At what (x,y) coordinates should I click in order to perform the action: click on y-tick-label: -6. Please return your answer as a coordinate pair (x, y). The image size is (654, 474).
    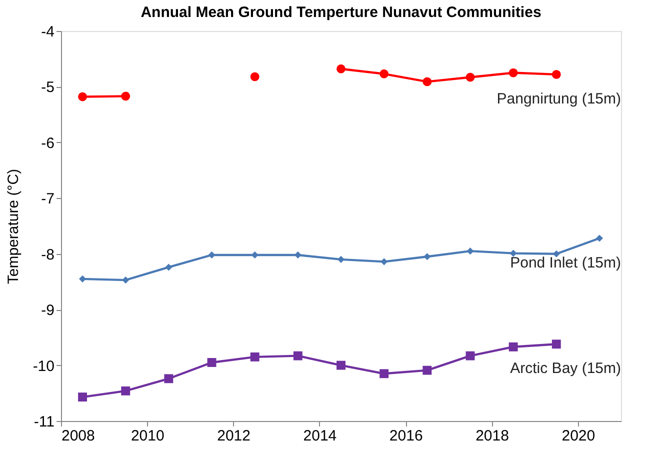
    Looking at the image, I should click on (47, 143).